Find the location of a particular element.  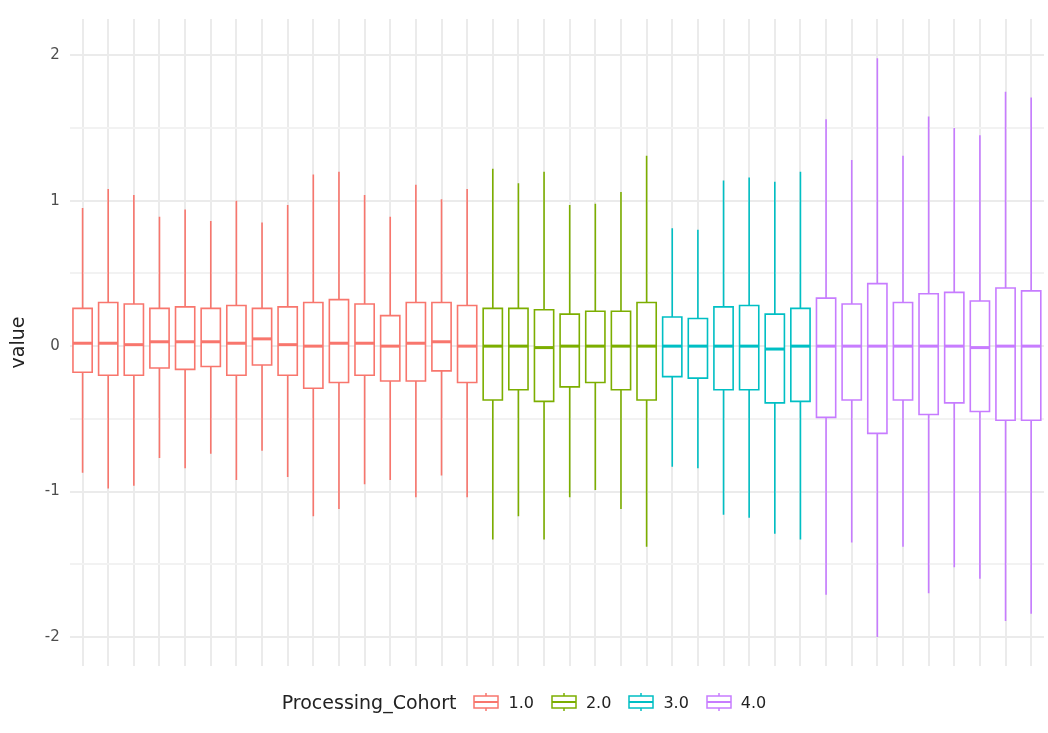

y-tick-label: 2 is located at coordinates (55, 54).